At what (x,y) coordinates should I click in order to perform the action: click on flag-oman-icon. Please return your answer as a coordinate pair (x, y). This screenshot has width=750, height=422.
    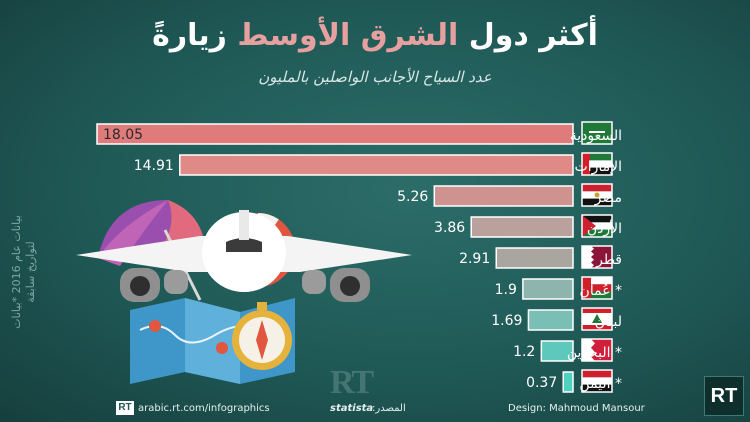
    Looking at the image, I should click on (597, 288).